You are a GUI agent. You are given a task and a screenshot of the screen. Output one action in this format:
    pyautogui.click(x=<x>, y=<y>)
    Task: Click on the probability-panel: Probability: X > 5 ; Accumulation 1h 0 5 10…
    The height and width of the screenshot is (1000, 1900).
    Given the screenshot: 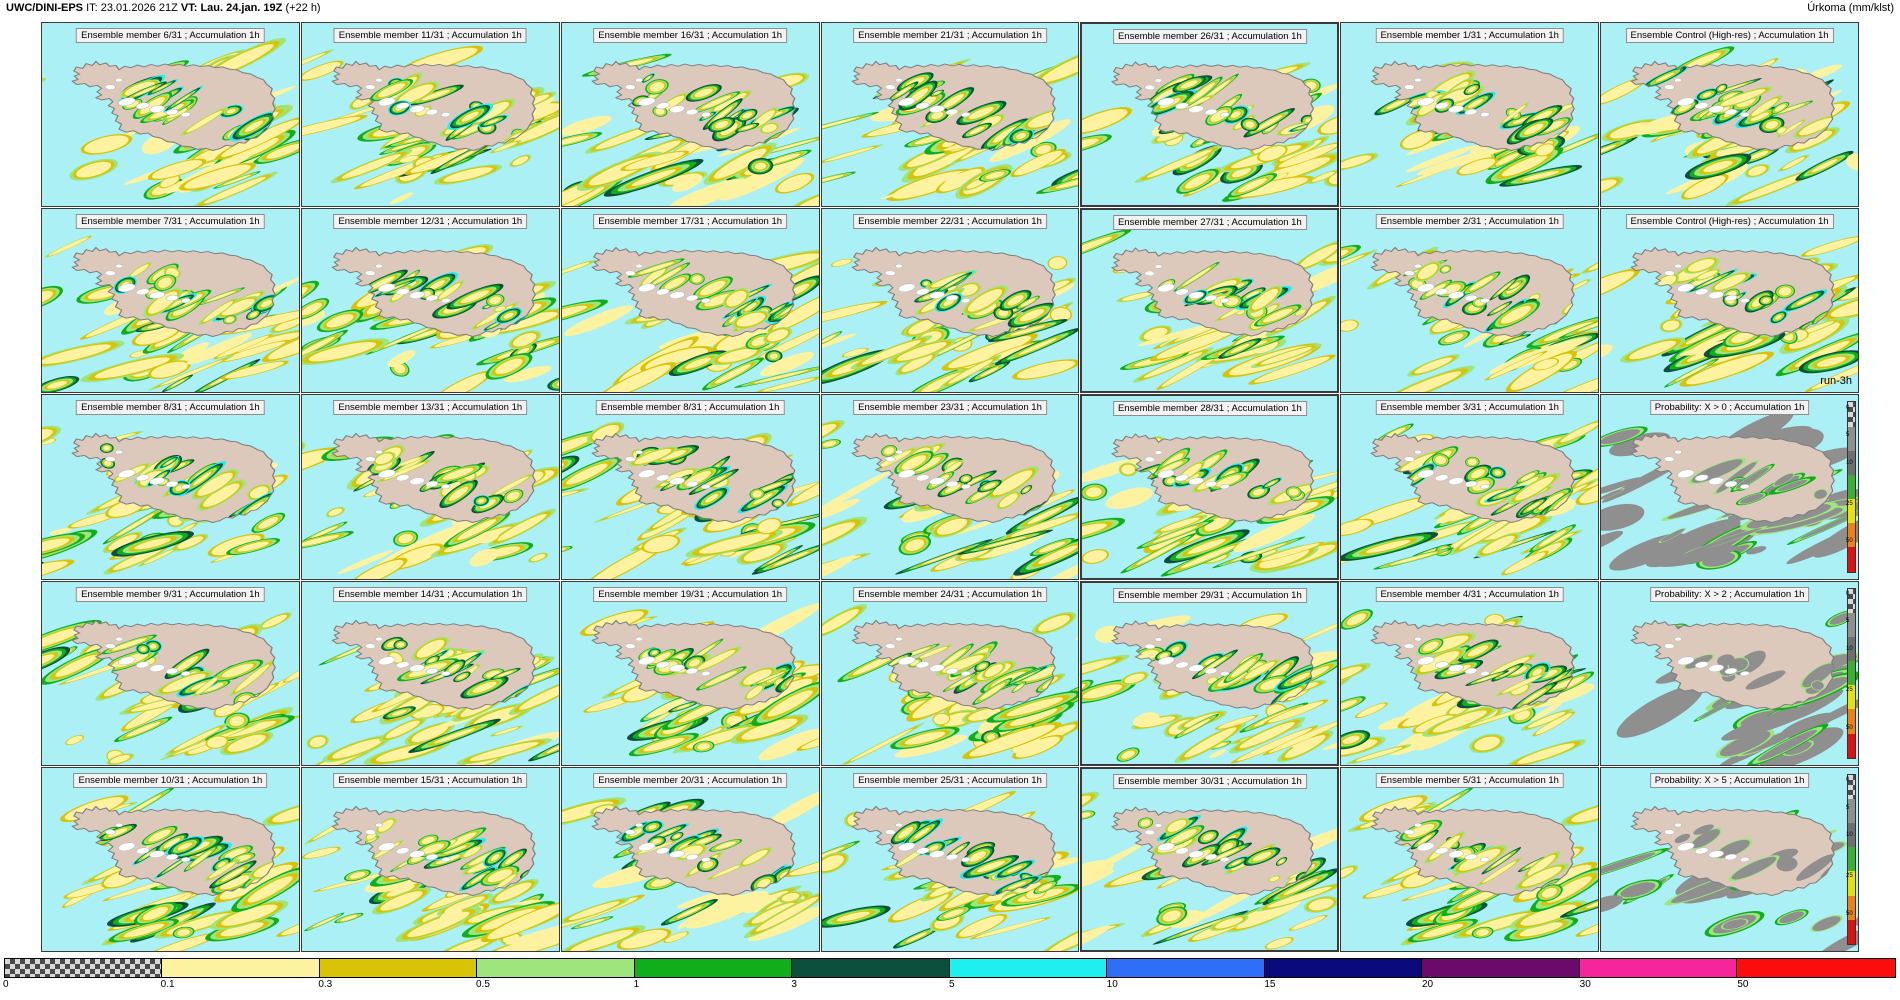 What is the action you would take?
    pyautogui.click(x=1729, y=859)
    